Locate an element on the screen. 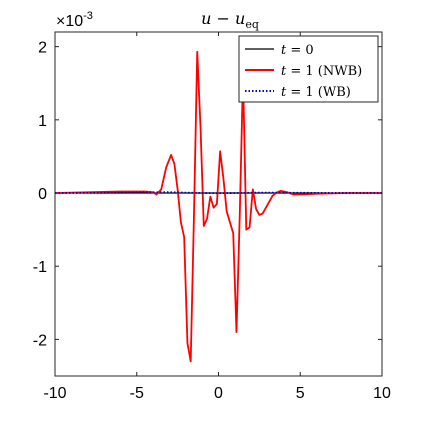  x-tick-label: 0 is located at coordinates (218, 393).